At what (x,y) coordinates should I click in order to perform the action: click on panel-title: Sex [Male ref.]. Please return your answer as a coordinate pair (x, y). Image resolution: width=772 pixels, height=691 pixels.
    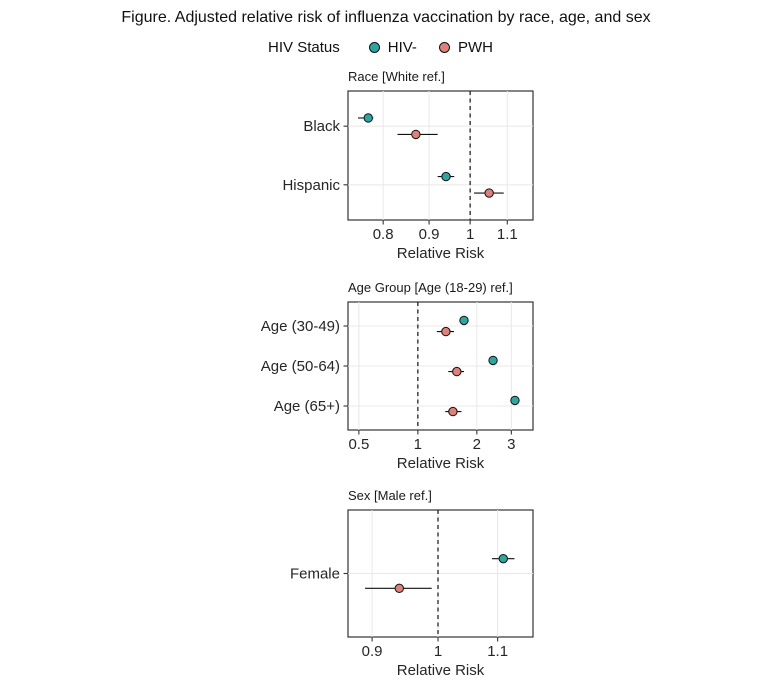
    Looking at the image, I should click on (390, 495).